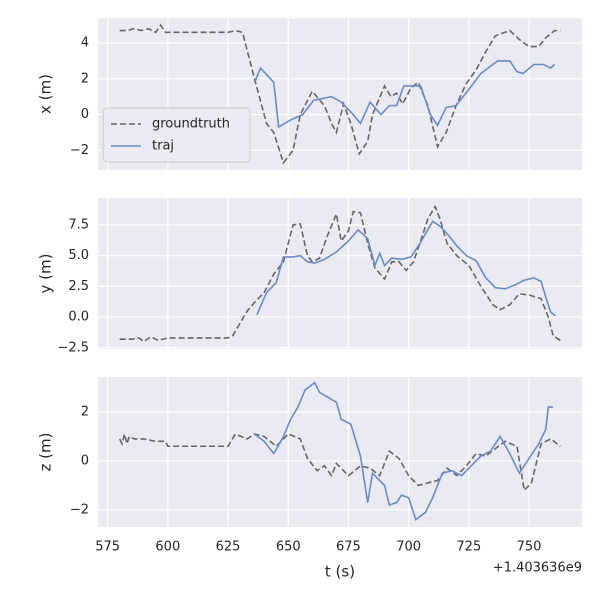 This screenshot has height=600, width=600. What do you see at coordinates (348, 547) in the screenshot?
I see `x-tick-label: 675` at bounding box center [348, 547].